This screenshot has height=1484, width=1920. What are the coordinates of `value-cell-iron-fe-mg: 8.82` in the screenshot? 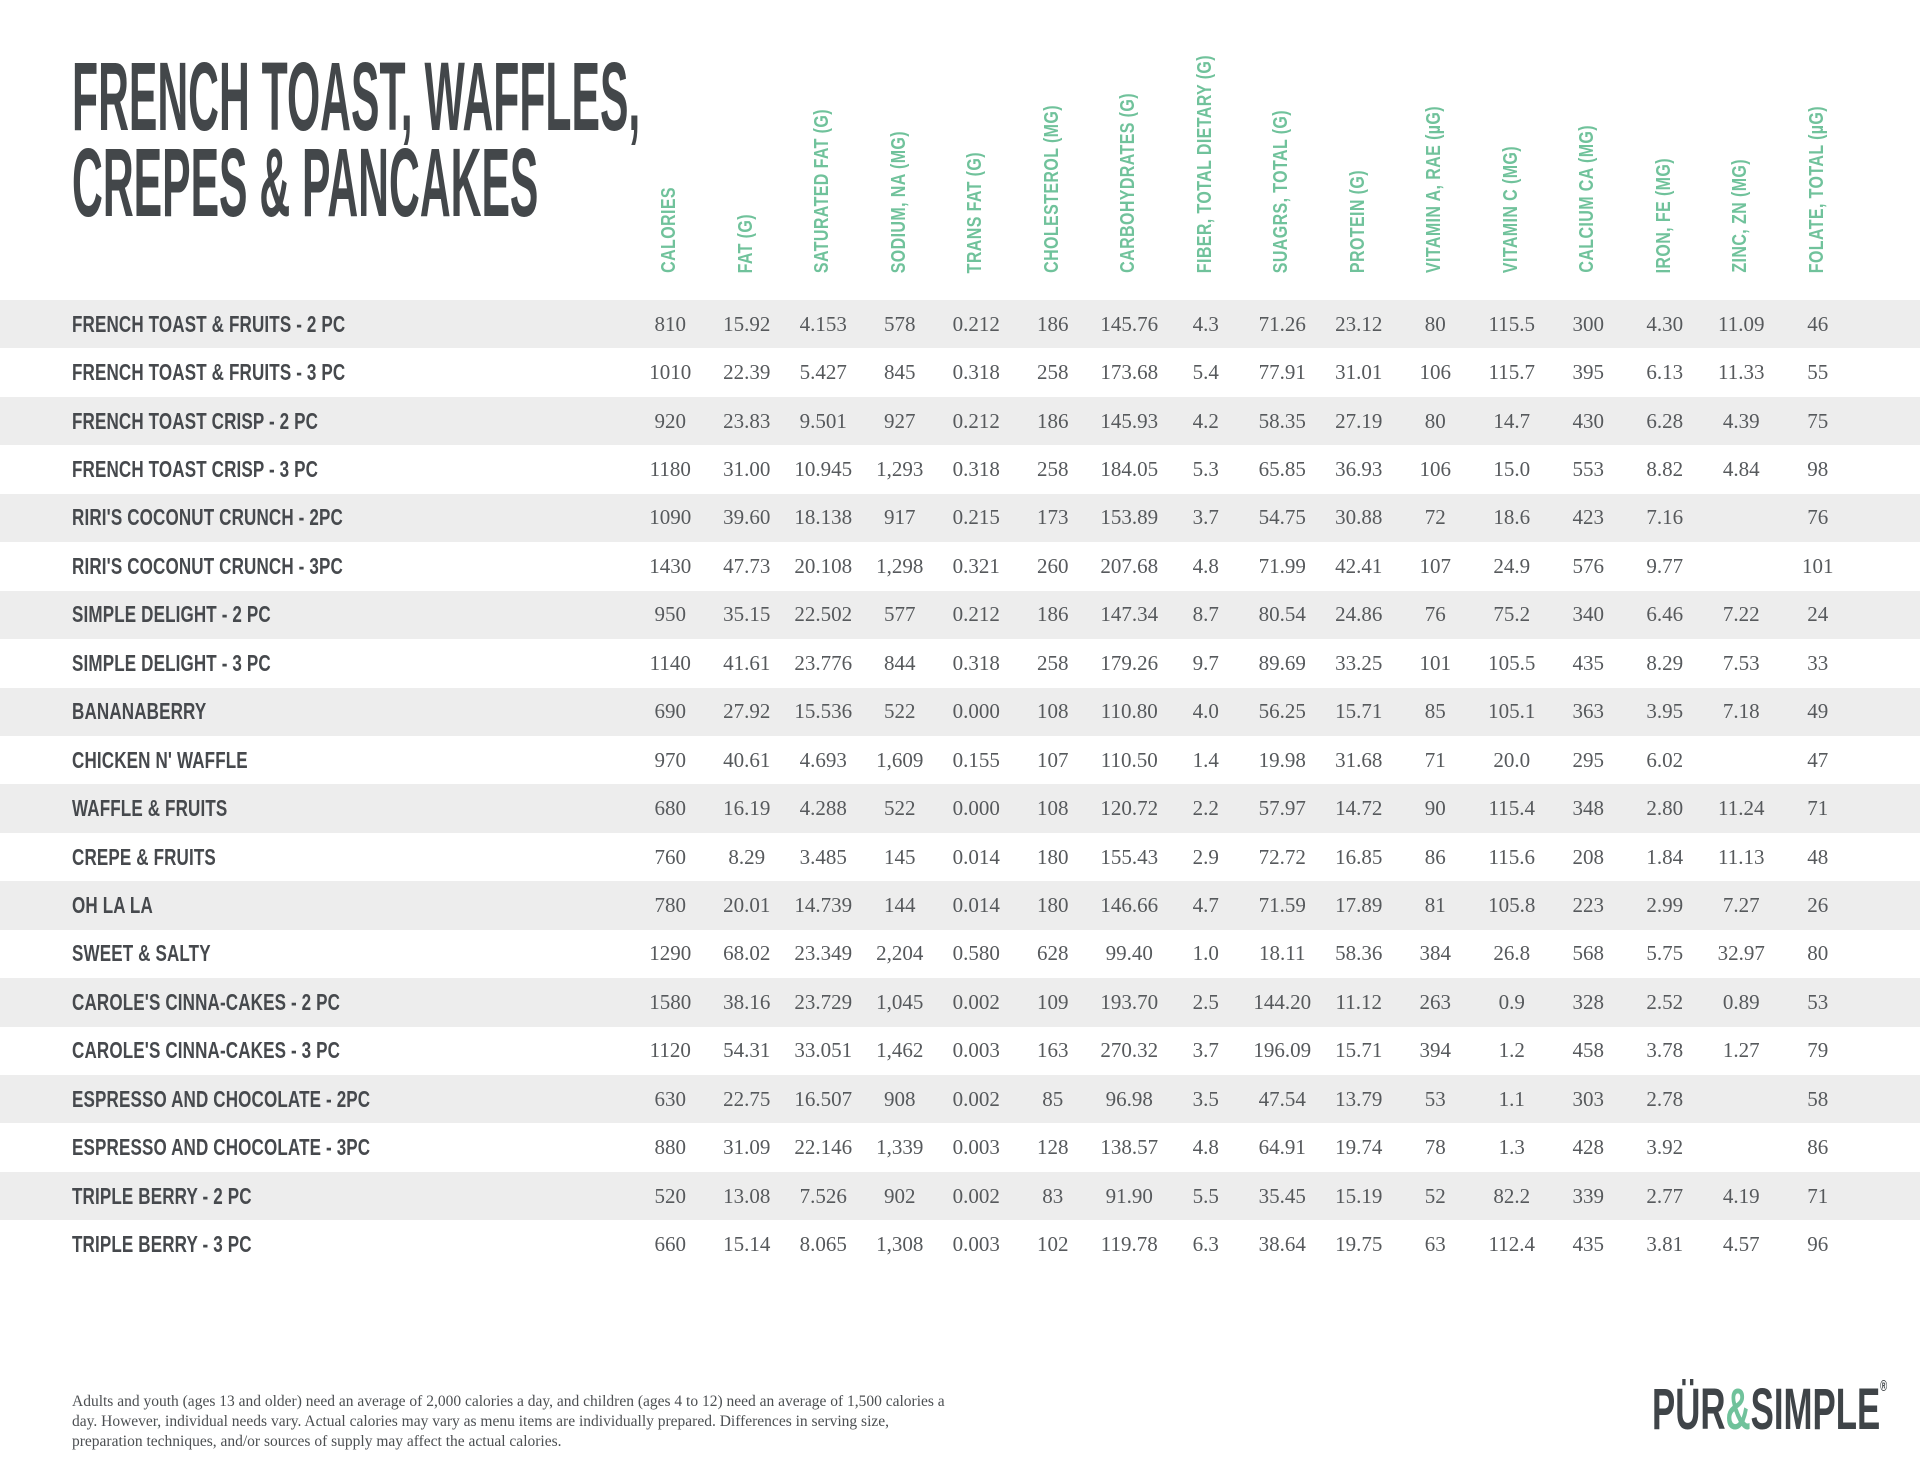 It's located at (1665, 469).